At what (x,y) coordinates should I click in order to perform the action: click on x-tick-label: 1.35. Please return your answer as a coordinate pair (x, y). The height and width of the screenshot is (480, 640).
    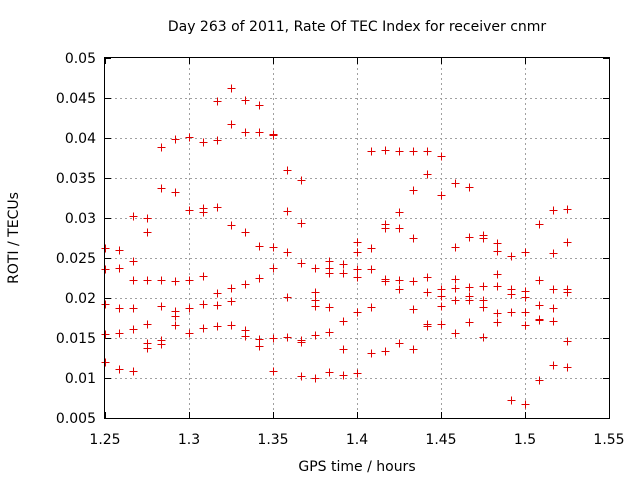
    Looking at the image, I should click on (272, 440).